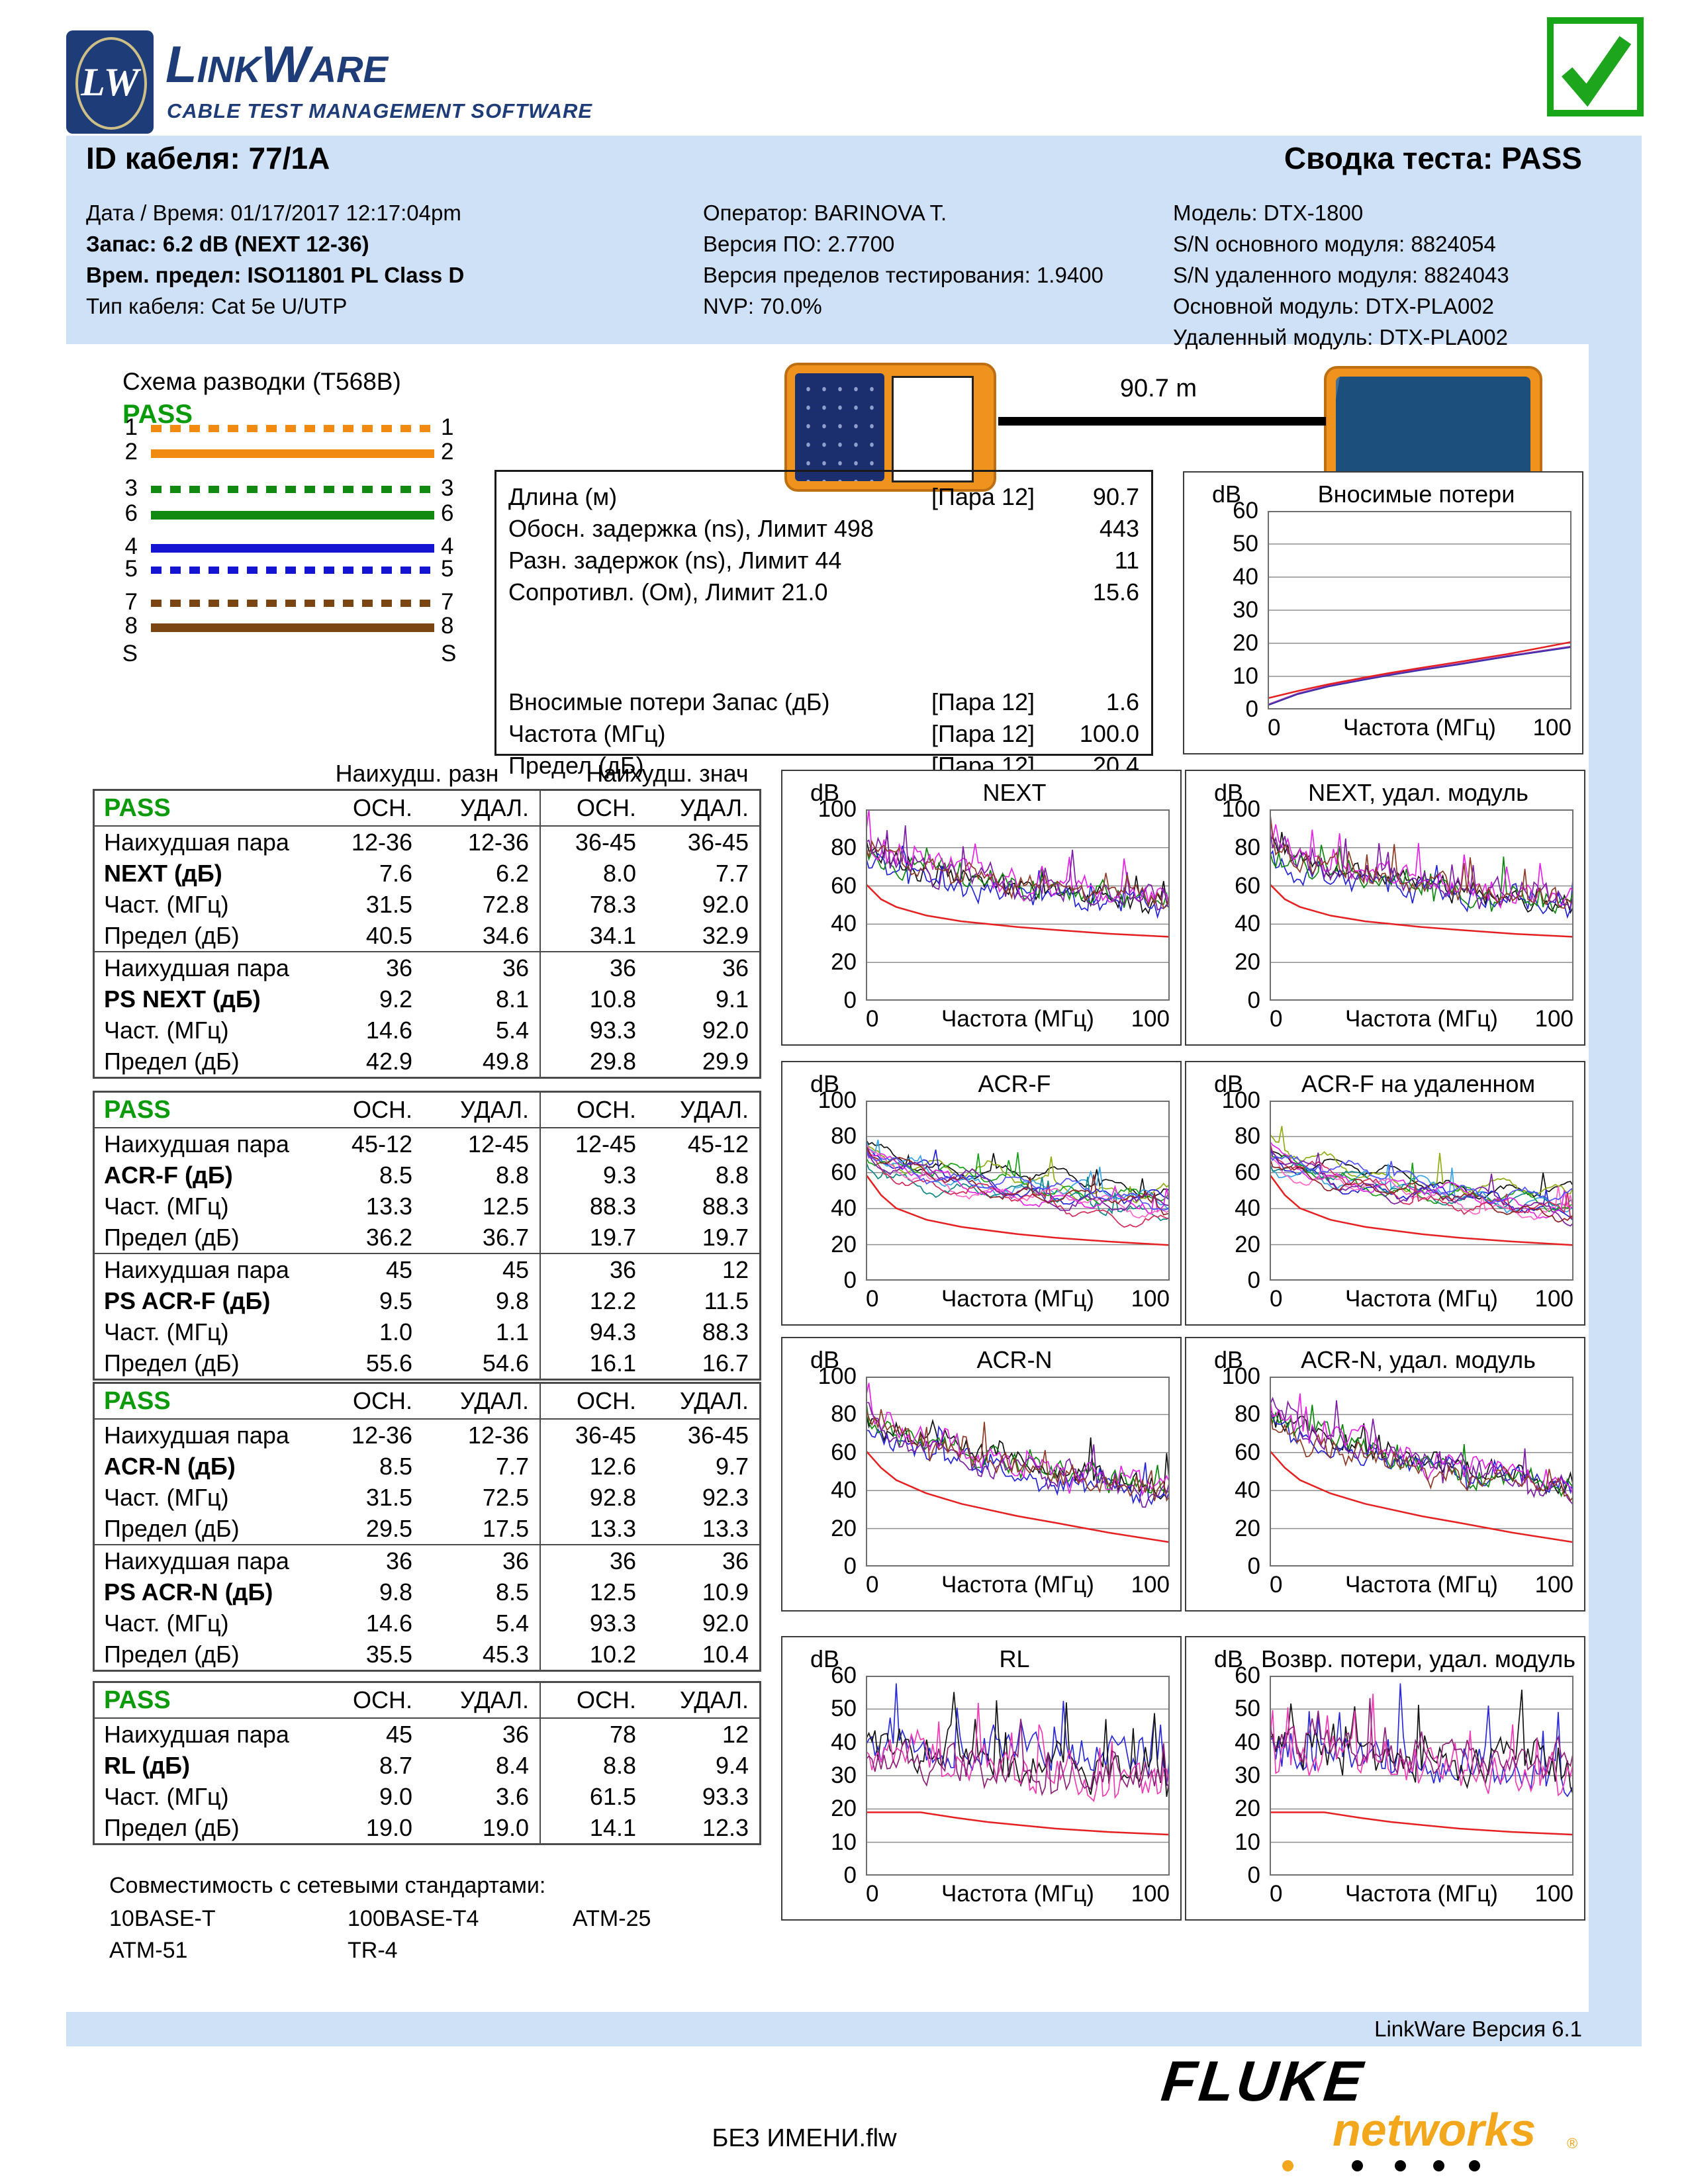 Image resolution: width=1688 pixels, height=2184 pixels. Describe the element at coordinates (388, 1363) in the screenshot. I see `result-row-value: 55.6` at that location.